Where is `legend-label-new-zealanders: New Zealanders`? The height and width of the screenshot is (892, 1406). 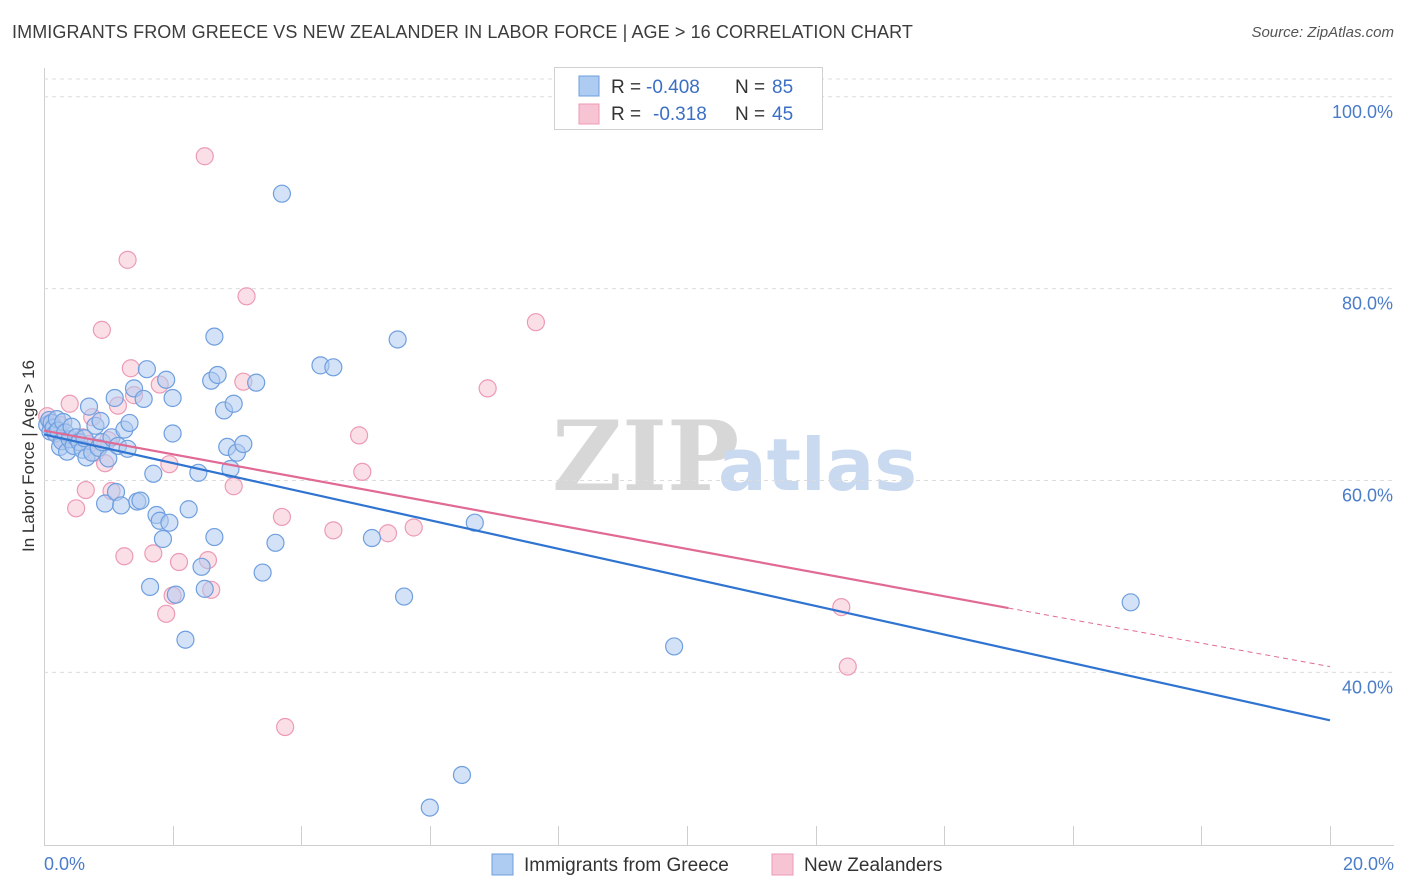
legend-label-new-zealanders: New Zealanders is located at coordinates (873, 865).